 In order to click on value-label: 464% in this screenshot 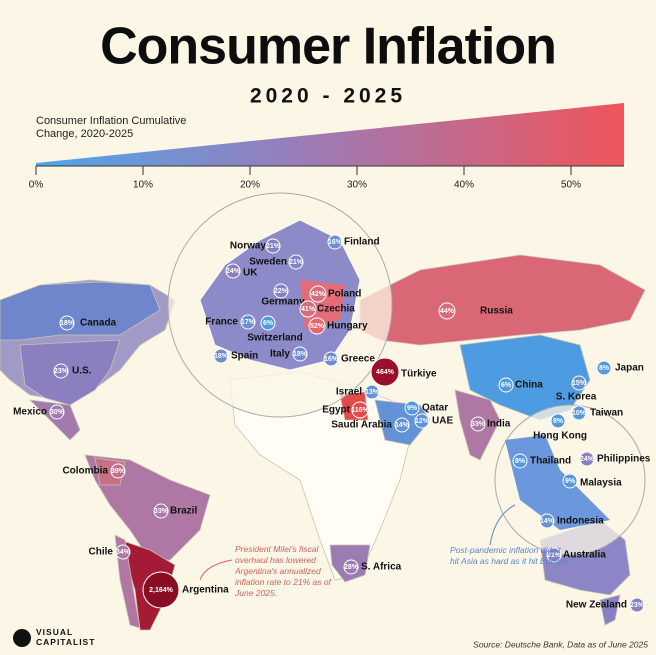, I will do `click(385, 372)`.